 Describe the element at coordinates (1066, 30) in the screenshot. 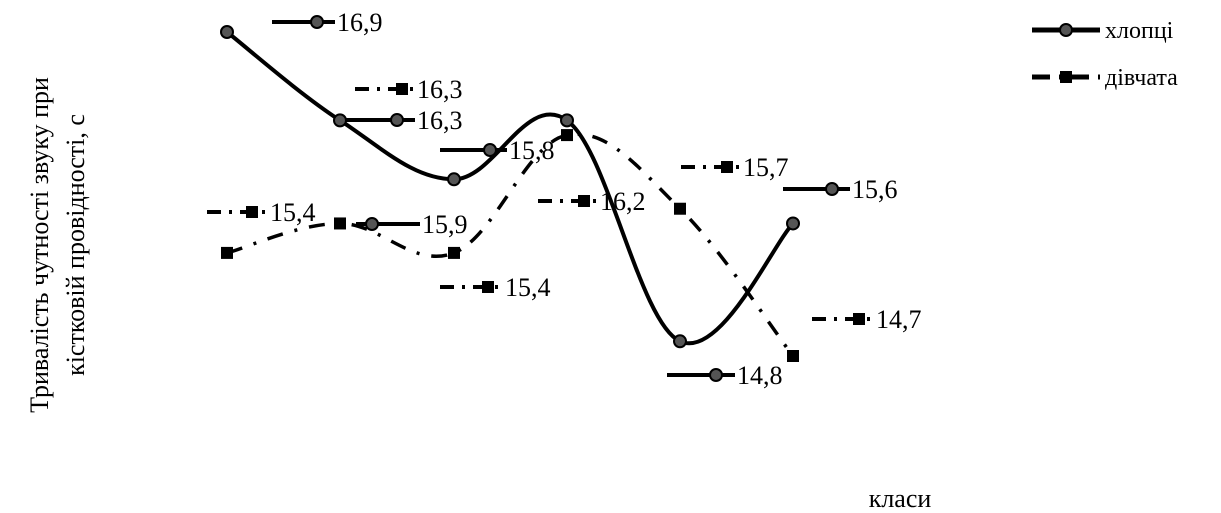

I see `legend-swatch-boys-marker` at that location.